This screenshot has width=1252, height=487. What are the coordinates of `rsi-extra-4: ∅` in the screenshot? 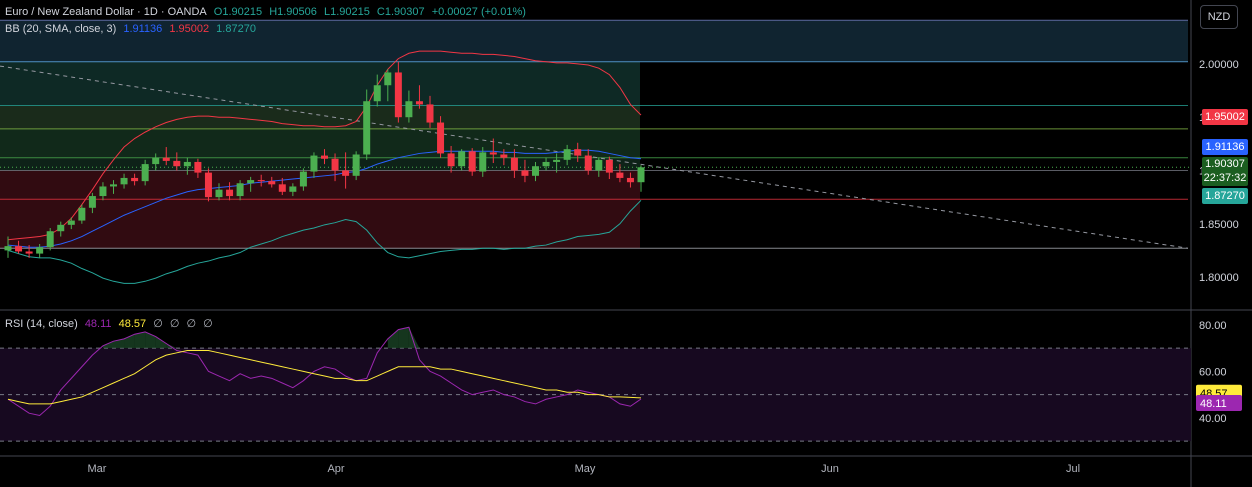 It's located at (208, 324).